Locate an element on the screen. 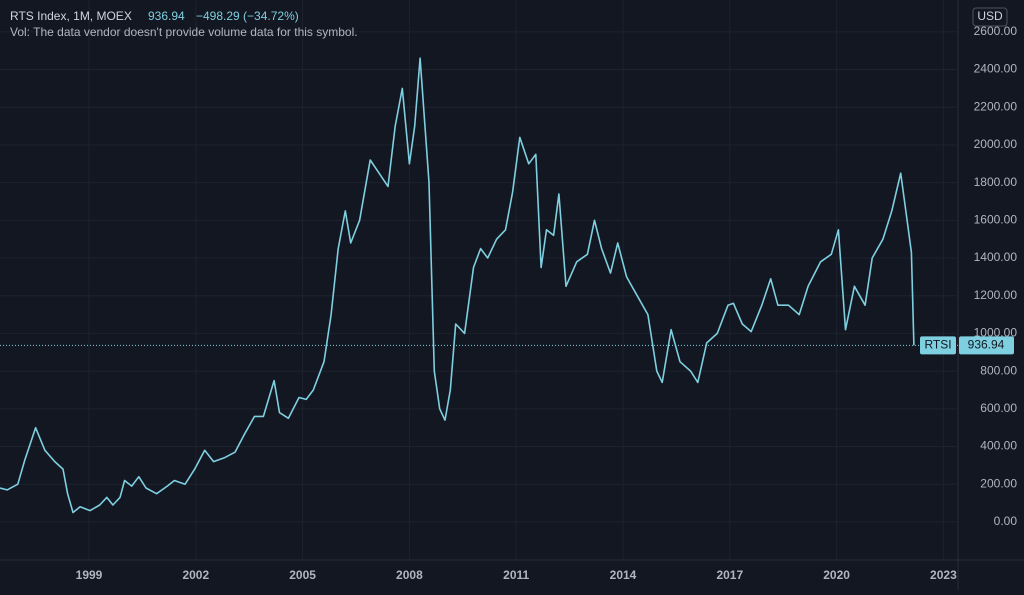 This screenshot has height=595, width=1024. y-tick-label: 200.00 is located at coordinates (998, 483).